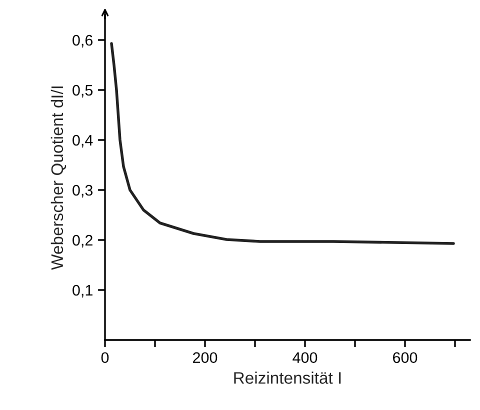  I want to click on y-tick-label: 0,3, so click(82, 191).